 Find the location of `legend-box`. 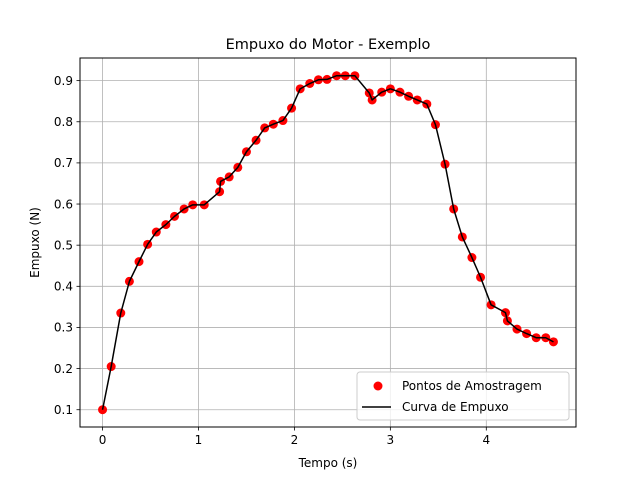

legend-box is located at coordinates (463, 396).